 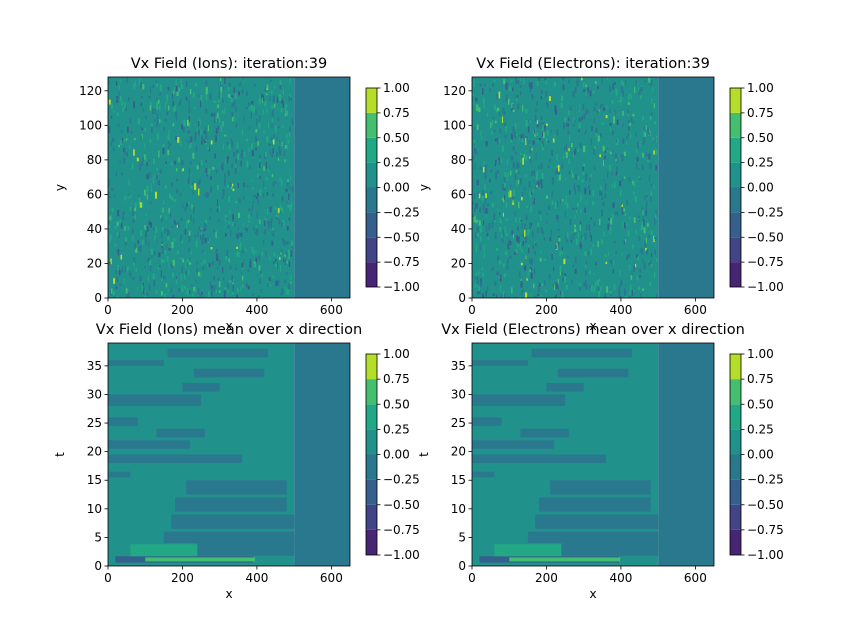 I want to click on ions-field-plot-area, so click(x=229, y=187).